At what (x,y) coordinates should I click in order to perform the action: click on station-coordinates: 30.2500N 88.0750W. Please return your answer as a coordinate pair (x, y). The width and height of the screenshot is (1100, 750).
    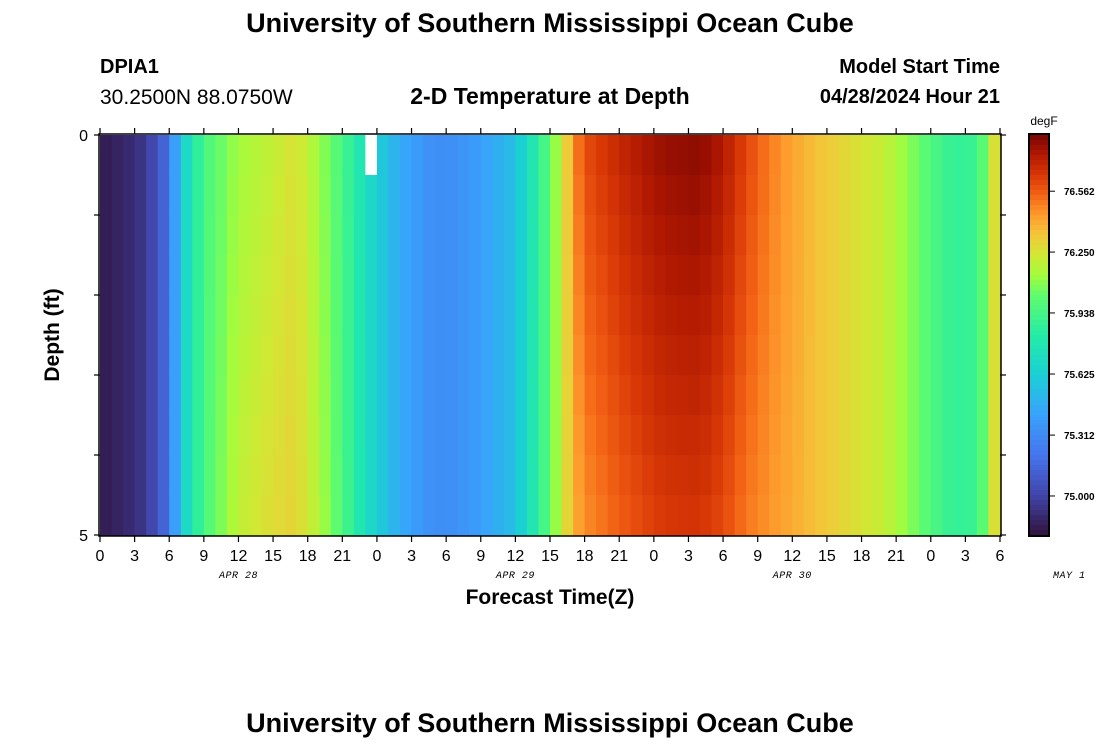
    Looking at the image, I should click on (196, 97).